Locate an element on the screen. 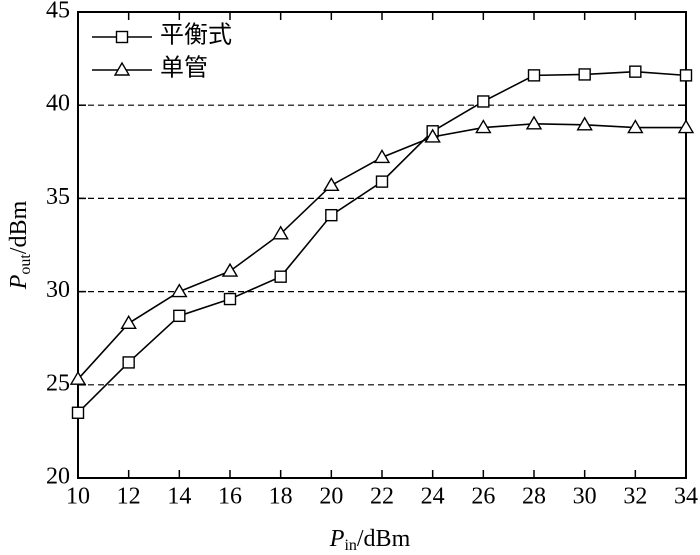 Image resolution: width=700 pixels, height=555 pixels. y-axis-label: Pout/dBm is located at coordinates (20, 245).